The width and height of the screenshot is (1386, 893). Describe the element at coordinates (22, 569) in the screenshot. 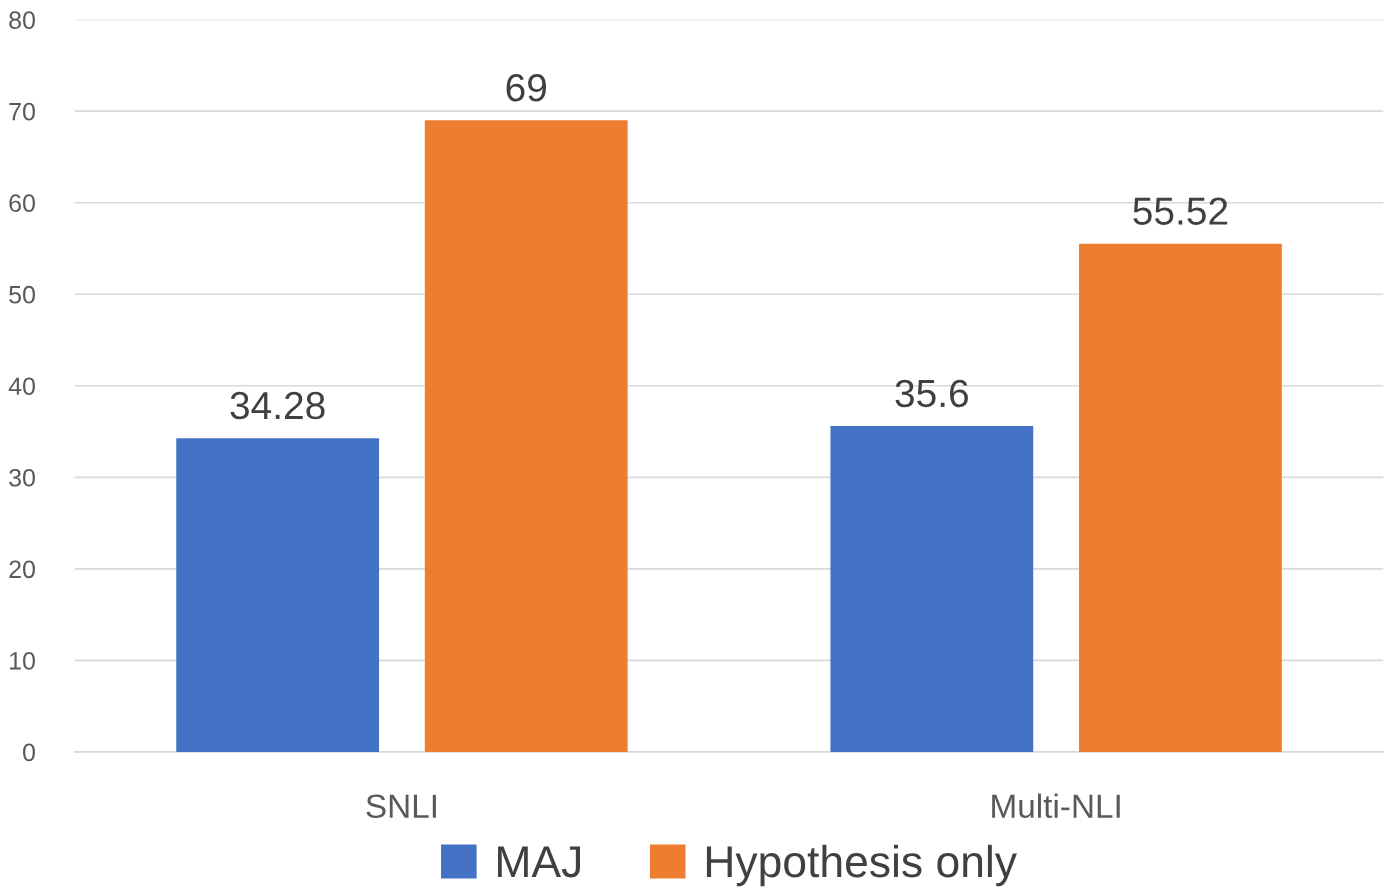

I see `y-tick-label: 20` at that location.